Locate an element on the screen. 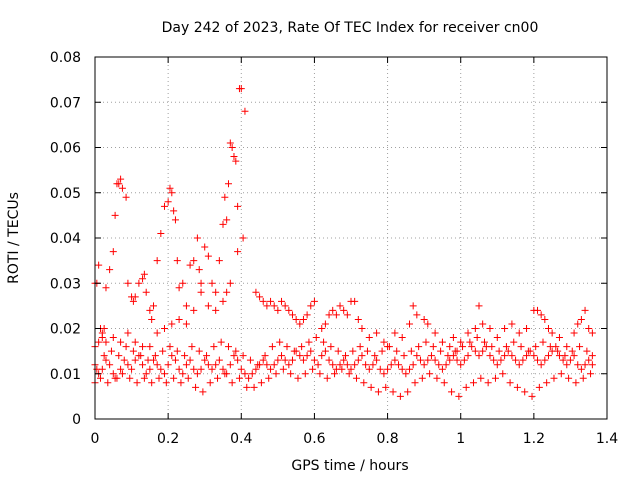 Image resolution: width=640 pixels, height=480 pixels. x-tick-label: 1.4 is located at coordinates (607, 439).